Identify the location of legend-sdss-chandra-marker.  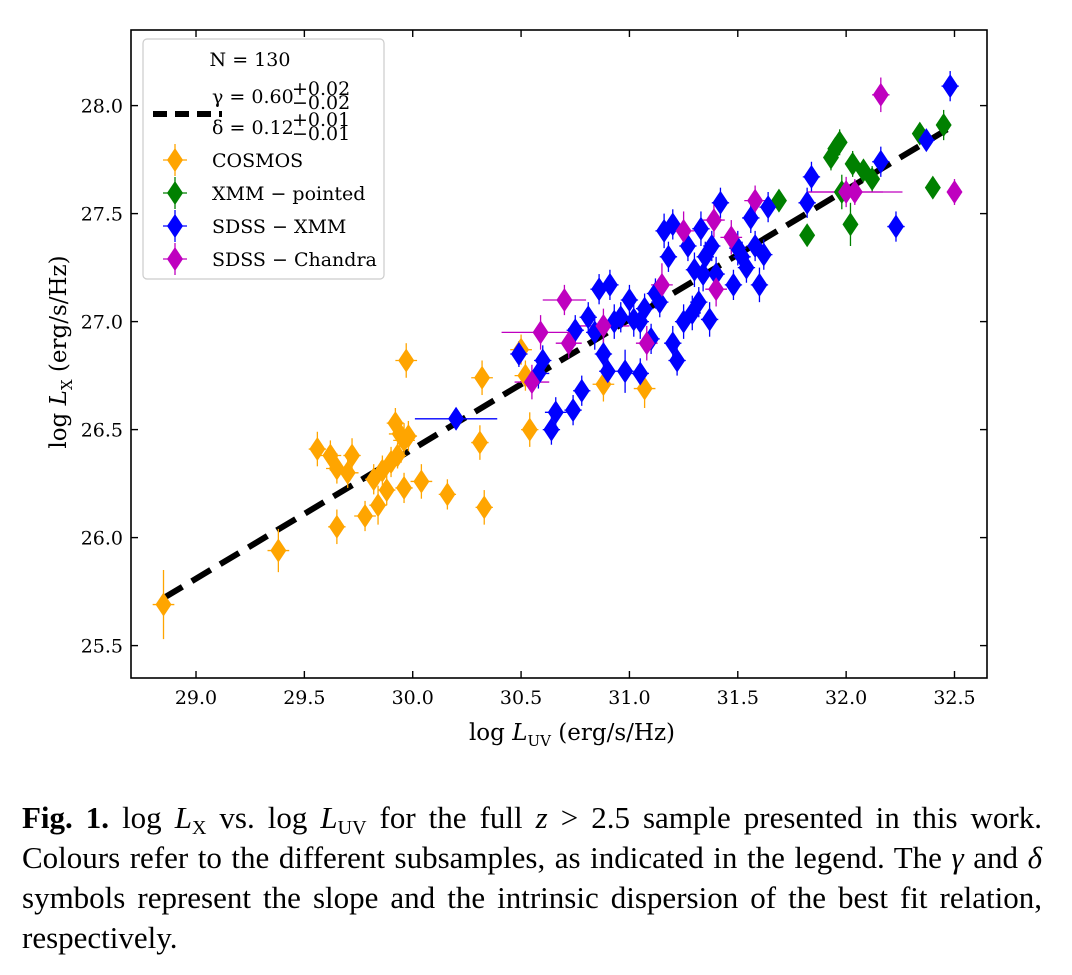
(175, 259).